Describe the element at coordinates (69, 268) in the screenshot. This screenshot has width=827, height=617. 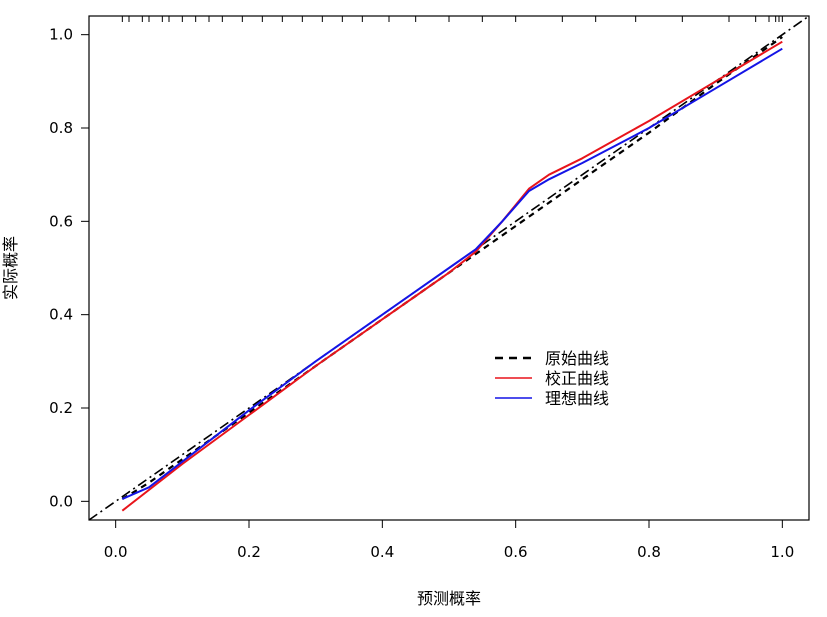
I see `y-axis: 0.0 0.2 0.4 0.6 0.8 1.0` at that location.